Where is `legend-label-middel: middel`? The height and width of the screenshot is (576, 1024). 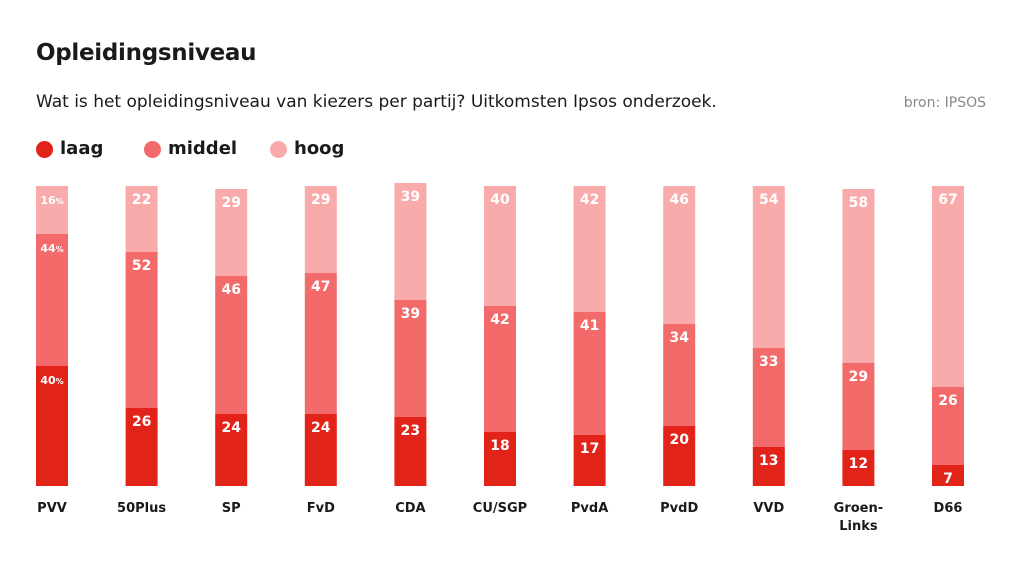
legend-label-middel: middel is located at coordinates (203, 148).